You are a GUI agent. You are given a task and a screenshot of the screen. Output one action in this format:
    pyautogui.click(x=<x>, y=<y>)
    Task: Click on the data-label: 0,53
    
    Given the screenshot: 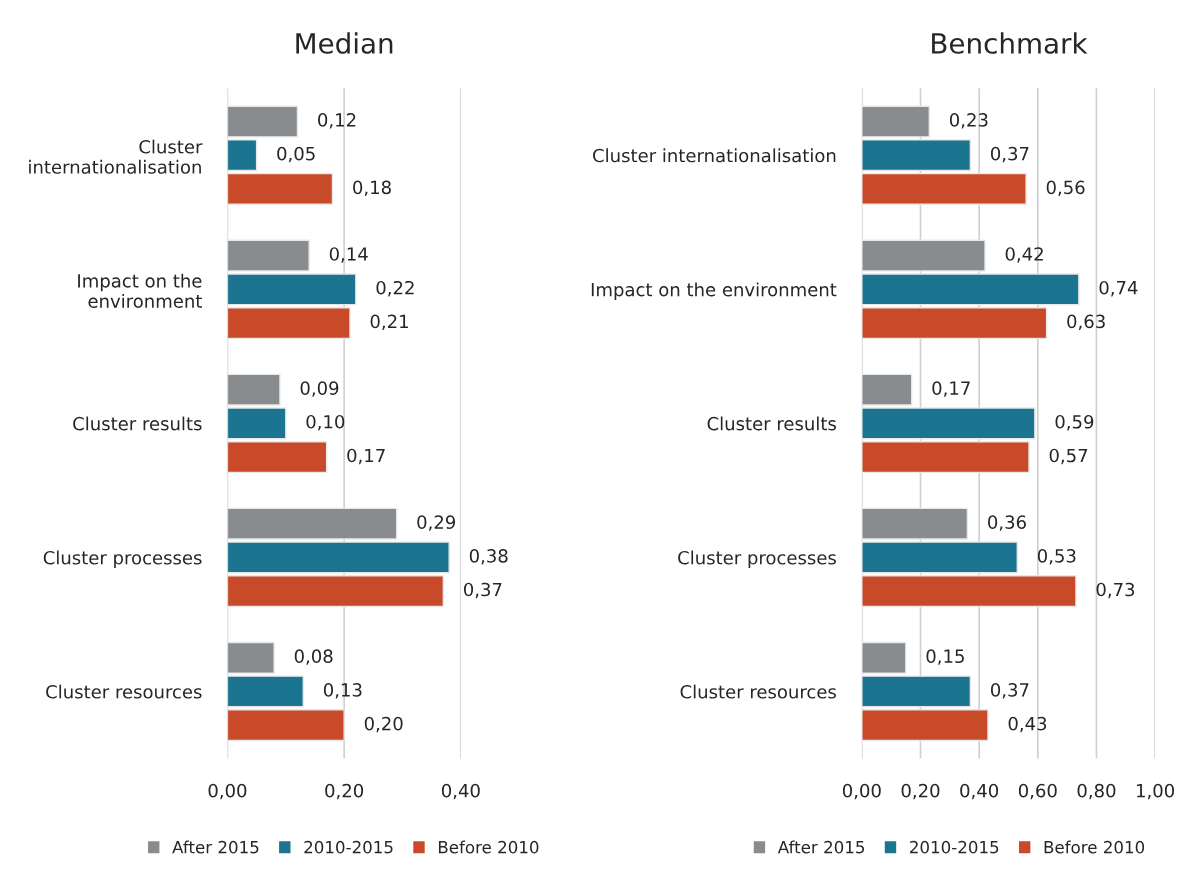 What is the action you would take?
    pyautogui.click(x=1056, y=557)
    